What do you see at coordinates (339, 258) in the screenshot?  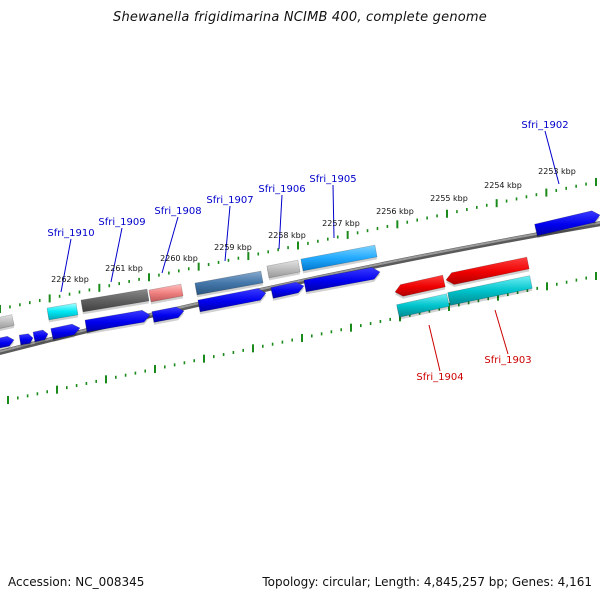 I see `feature-sfri-1905` at bounding box center [339, 258].